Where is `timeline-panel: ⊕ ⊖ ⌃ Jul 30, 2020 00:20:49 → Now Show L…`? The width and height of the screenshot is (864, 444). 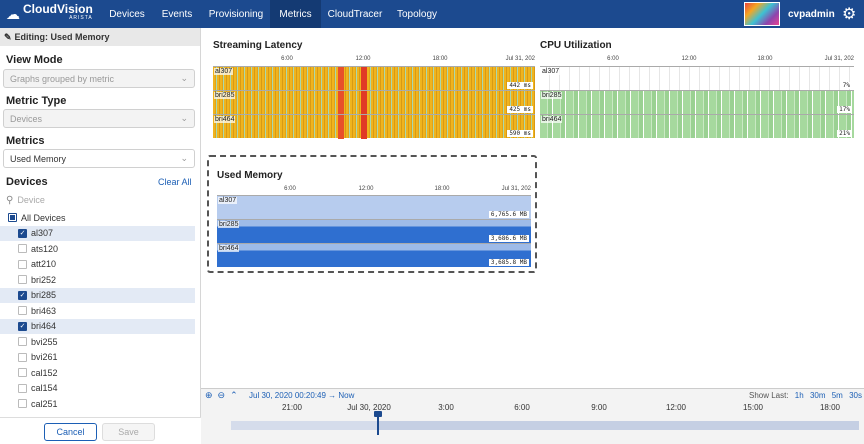
timeline-panel: ⊕ ⊖ ⌃ Jul 30, 2020 00:20:49 → Now Show L… is located at coordinates (532, 416).